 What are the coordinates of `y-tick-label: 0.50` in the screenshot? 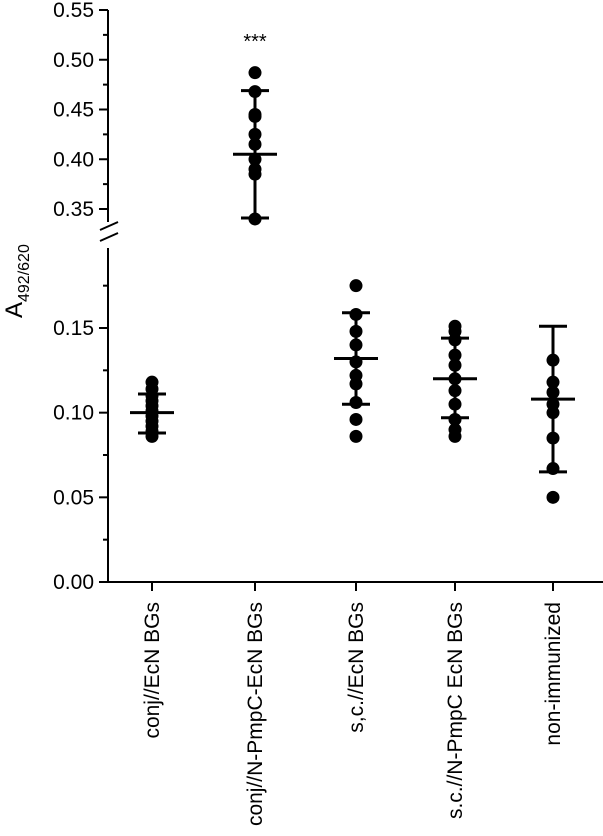 It's located at (73, 60).